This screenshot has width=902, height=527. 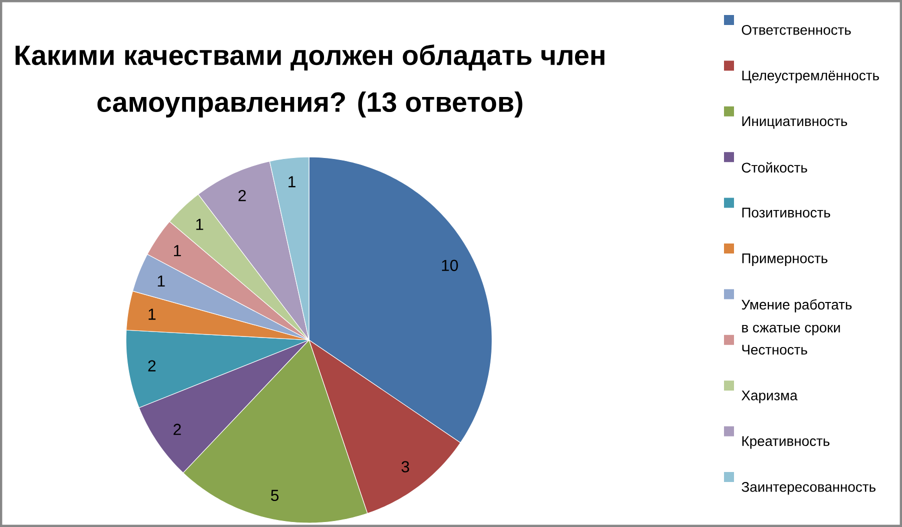 I want to click on legend-label: Ответственность, so click(x=796, y=29).